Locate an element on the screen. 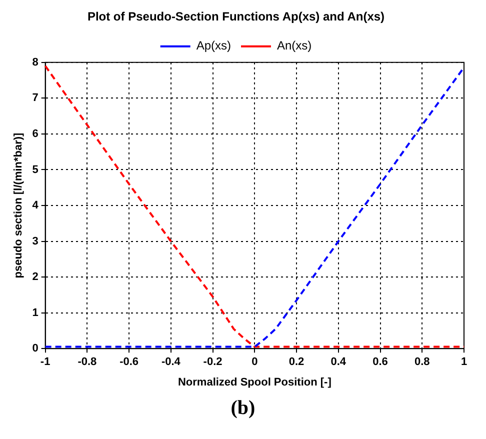 Image resolution: width=486 pixels, height=439 pixels. x-tick-label: -0.8 is located at coordinates (87, 362).